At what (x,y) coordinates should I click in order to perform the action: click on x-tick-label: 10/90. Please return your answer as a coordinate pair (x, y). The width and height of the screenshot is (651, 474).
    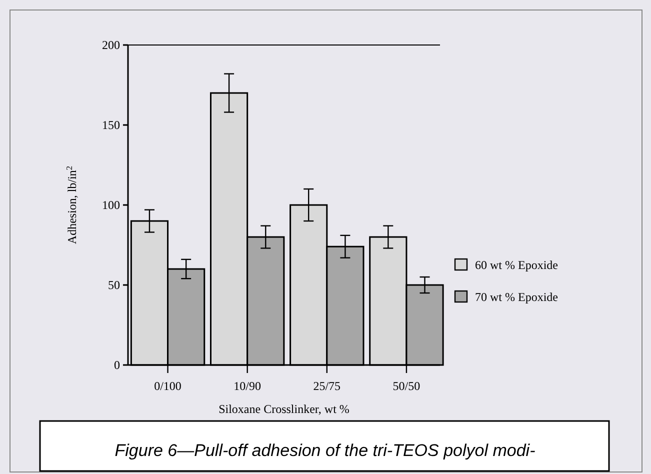
    Looking at the image, I should click on (248, 386).